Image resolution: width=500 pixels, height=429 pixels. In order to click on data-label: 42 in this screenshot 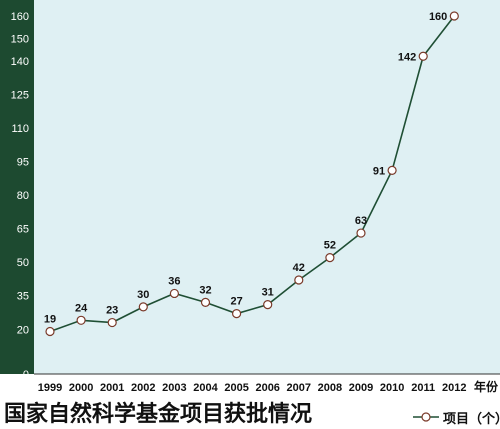, I will do `click(299, 268)`.